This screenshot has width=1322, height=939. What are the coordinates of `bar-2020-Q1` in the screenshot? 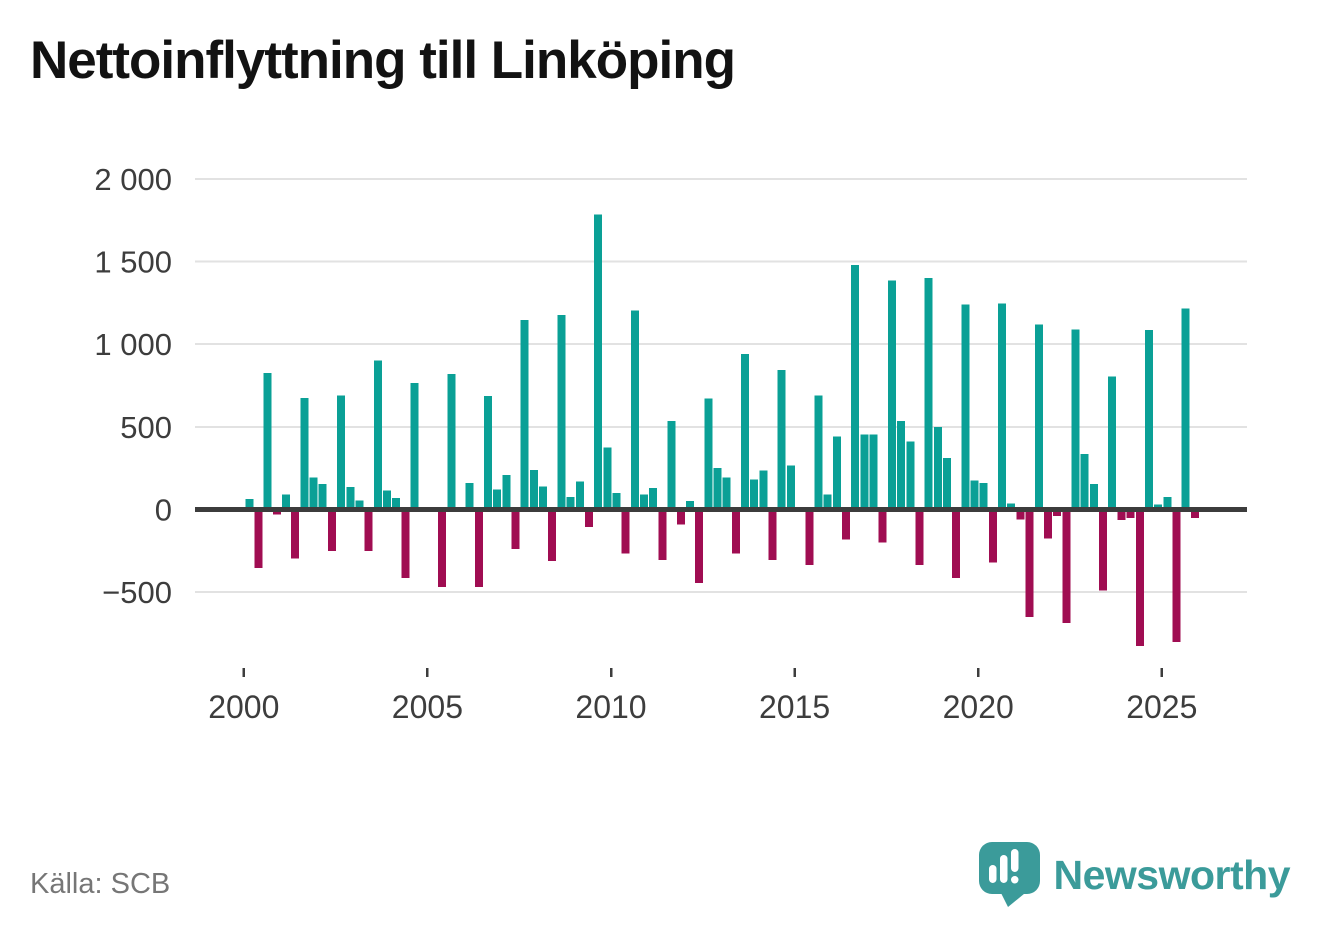 It's located at (983, 496).